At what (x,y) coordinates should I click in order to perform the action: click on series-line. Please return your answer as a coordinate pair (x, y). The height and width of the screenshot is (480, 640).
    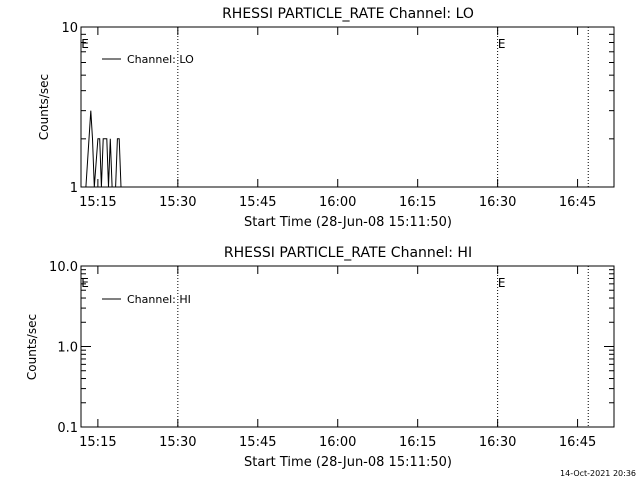
    Looking at the image, I should click on (103, 149).